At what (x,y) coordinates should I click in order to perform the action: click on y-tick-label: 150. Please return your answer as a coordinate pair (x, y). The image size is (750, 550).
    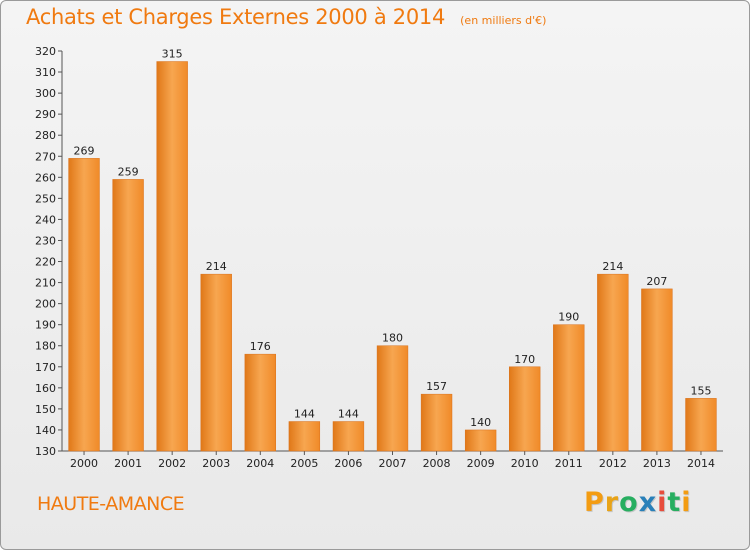
    Looking at the image, I should click on (45, 409).